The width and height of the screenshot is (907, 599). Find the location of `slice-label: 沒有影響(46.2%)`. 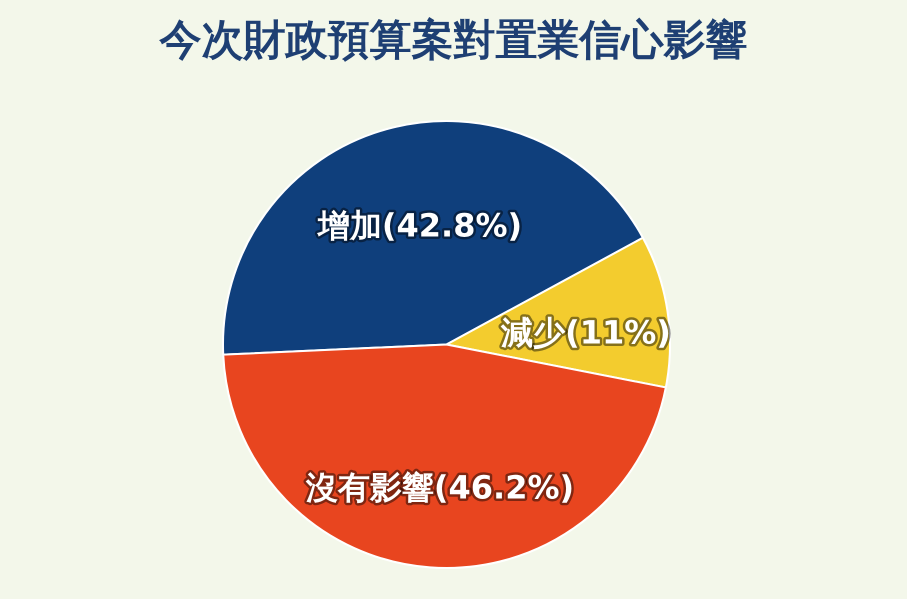

slice-label: 沒有影響(46.2%) is located at coordinates (439, 487).